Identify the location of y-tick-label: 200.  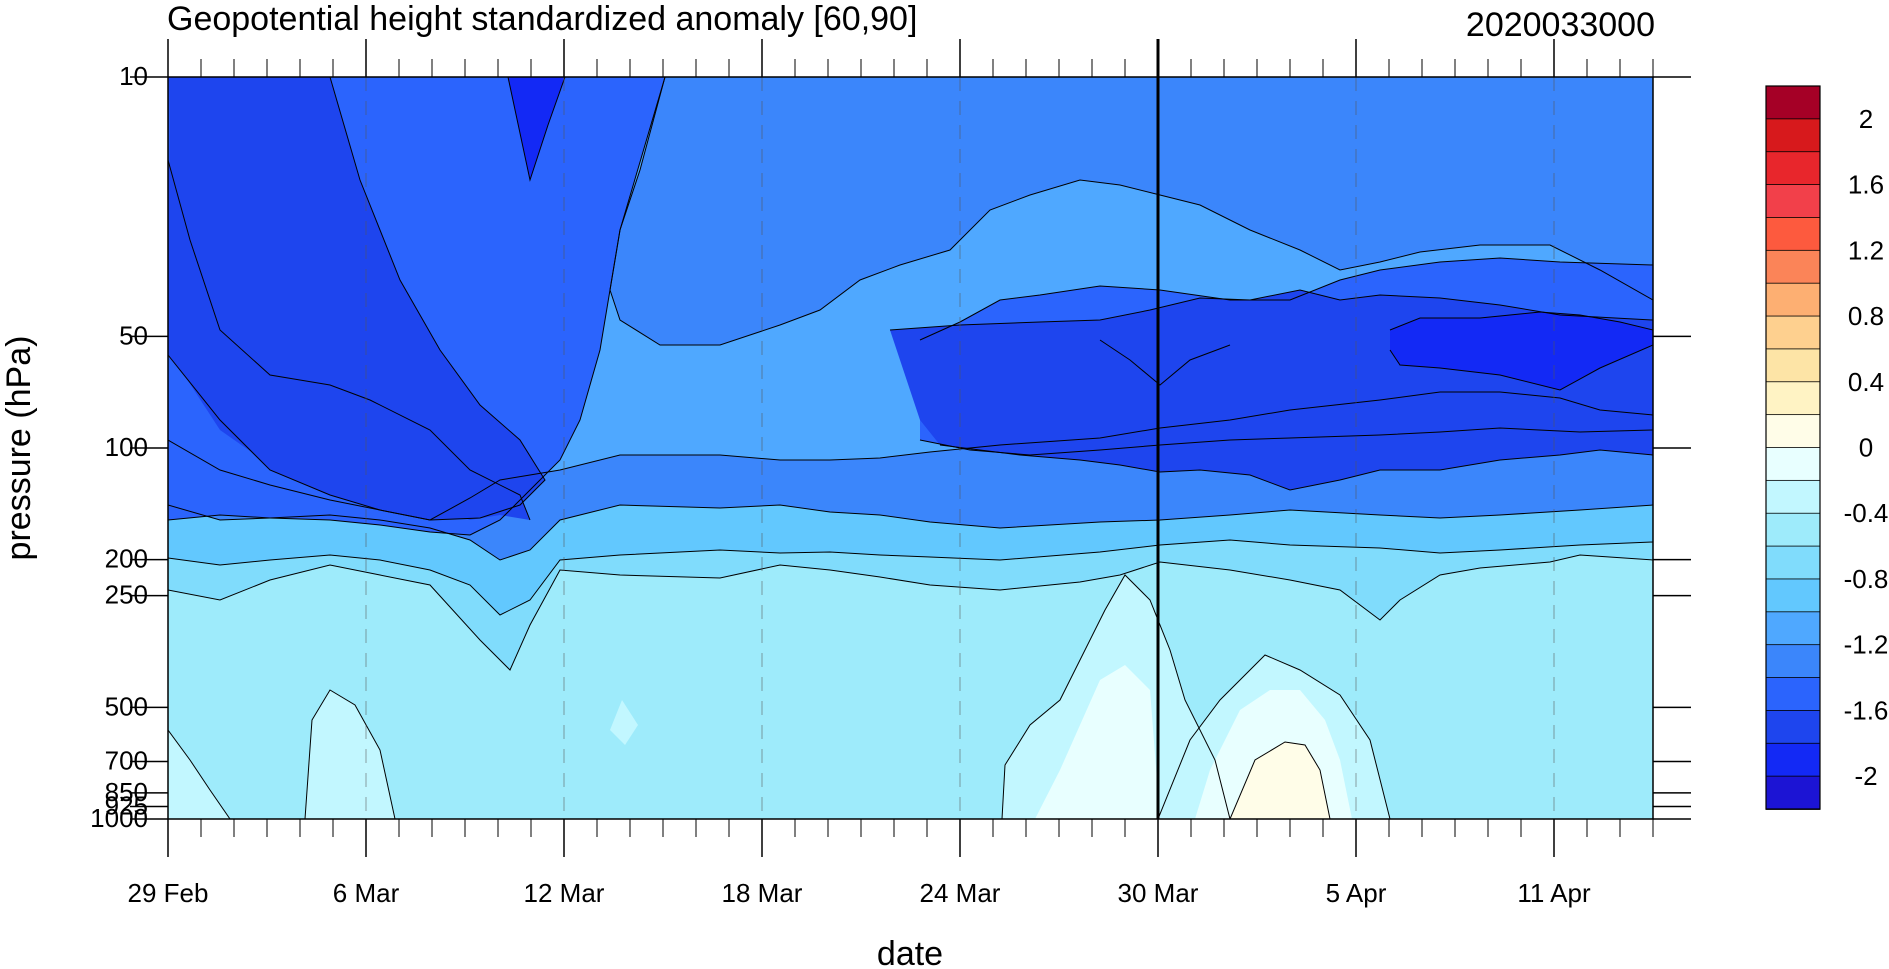
(126, 559).